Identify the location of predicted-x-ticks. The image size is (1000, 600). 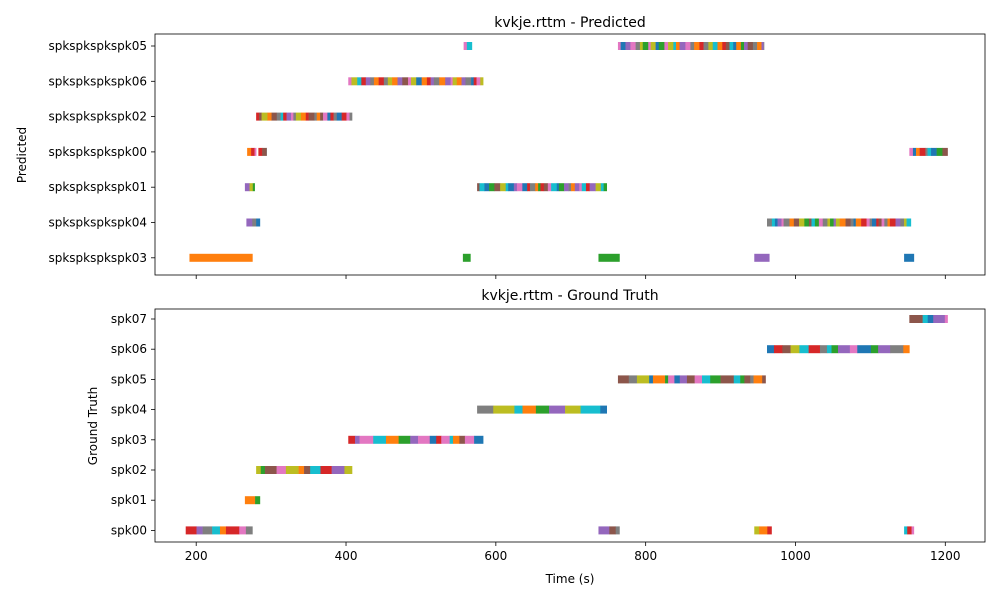
(570, 277).